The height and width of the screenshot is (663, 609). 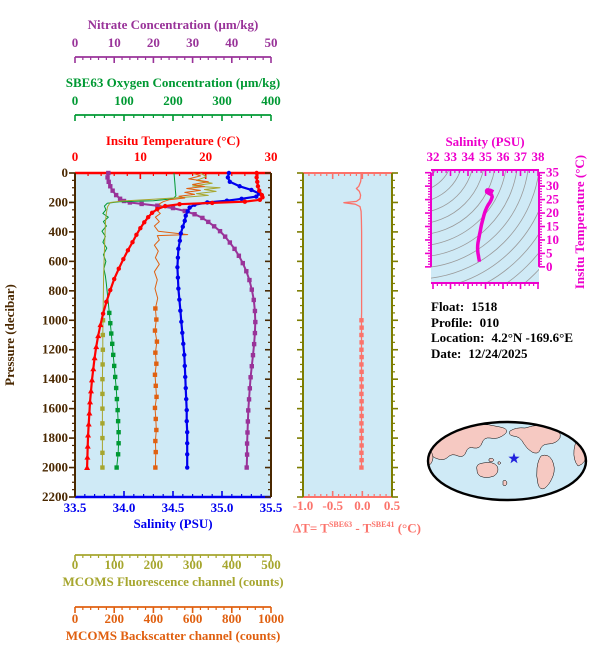 I want to click on svg-text: 35.5, so click(x=271, y=507).